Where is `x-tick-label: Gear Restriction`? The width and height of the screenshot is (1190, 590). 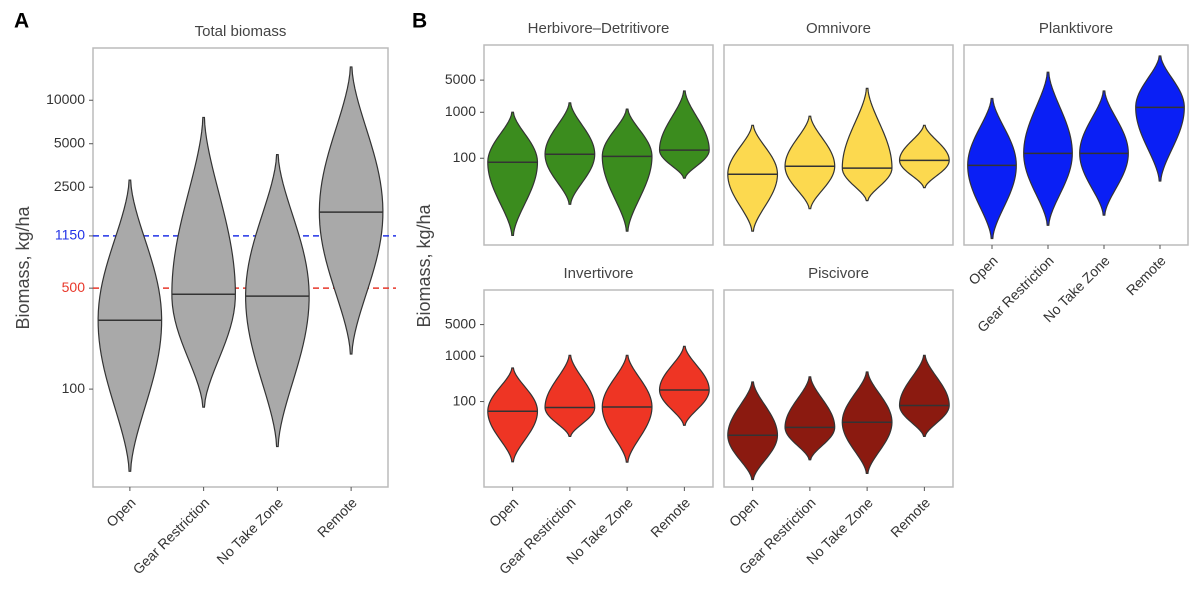 x-tick-label: Gear Restriction is located at coordinates (171, 535).